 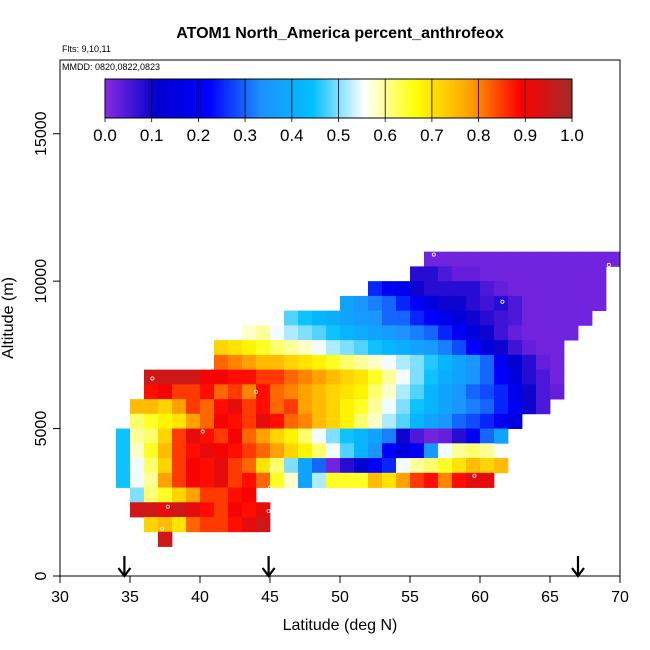 I want to click on x-axis: 30 35 40 45 50 55 60 65 70, so click(x=340, y=590).